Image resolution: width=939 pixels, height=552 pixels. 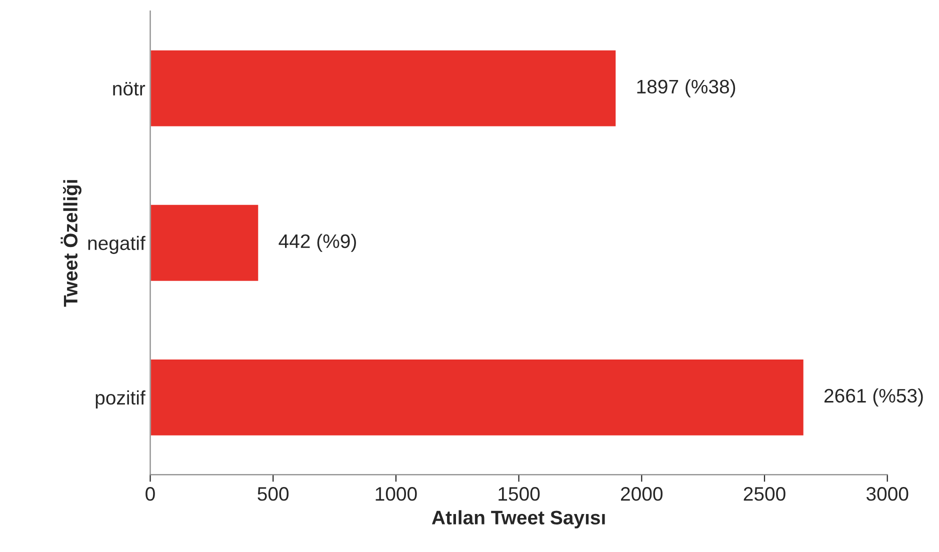 I want to click on x-tick-label: 1500, so click(x=519, y=494).